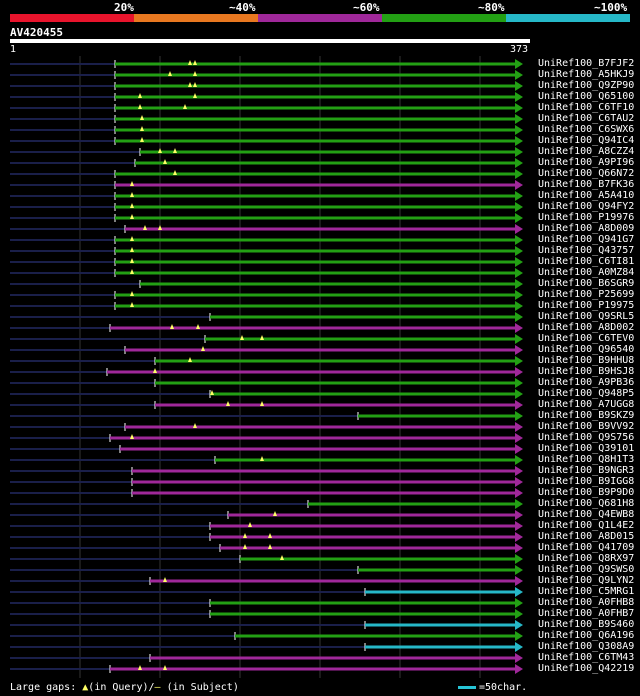  What do you see at coordinates (586, 96) in the screenshot?
I see `hit-label: UniRef100_Q65100` at bounding box center [586, 96].